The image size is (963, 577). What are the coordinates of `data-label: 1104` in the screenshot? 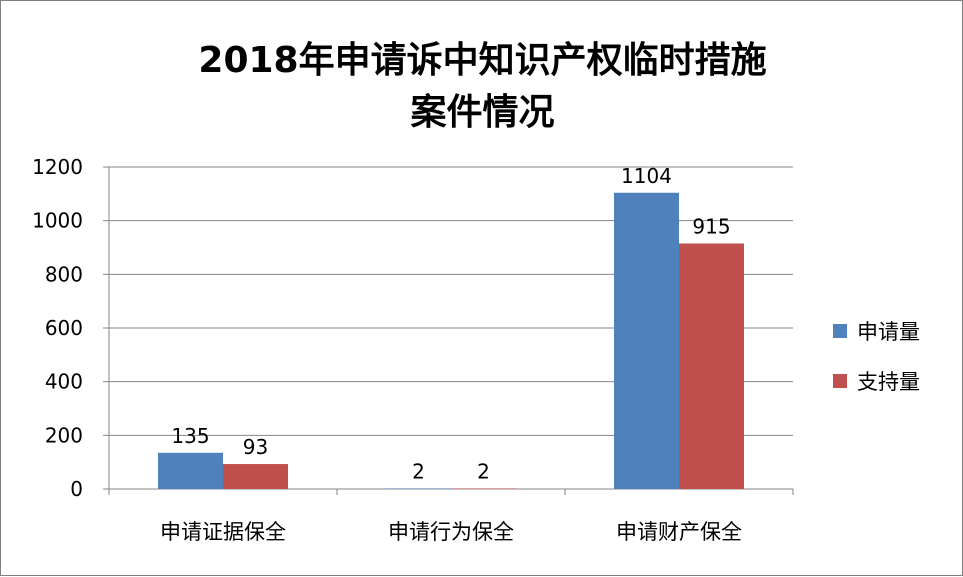 It's located at (646, 176).